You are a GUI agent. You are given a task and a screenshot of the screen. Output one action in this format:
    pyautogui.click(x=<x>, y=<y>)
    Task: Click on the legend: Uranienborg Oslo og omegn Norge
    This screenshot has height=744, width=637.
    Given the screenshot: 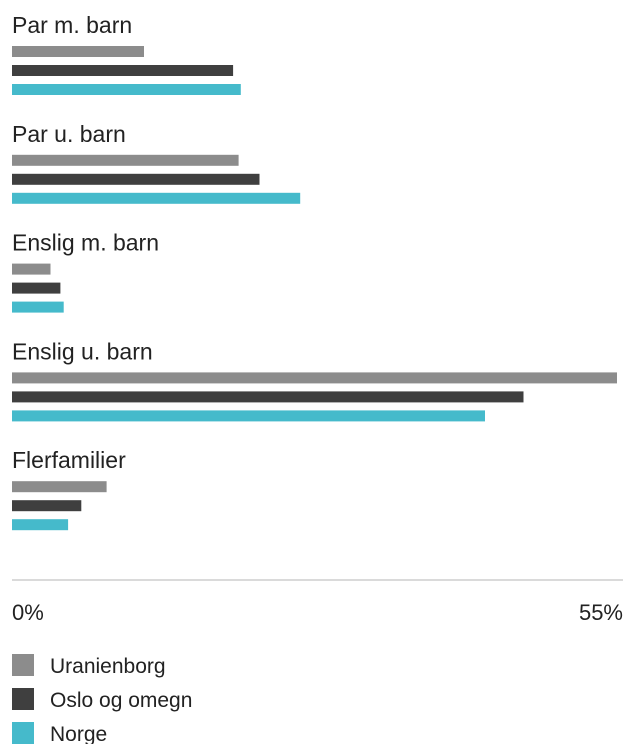 What is the action you would take?
    pyautogui.click(x=102, y=699)
    